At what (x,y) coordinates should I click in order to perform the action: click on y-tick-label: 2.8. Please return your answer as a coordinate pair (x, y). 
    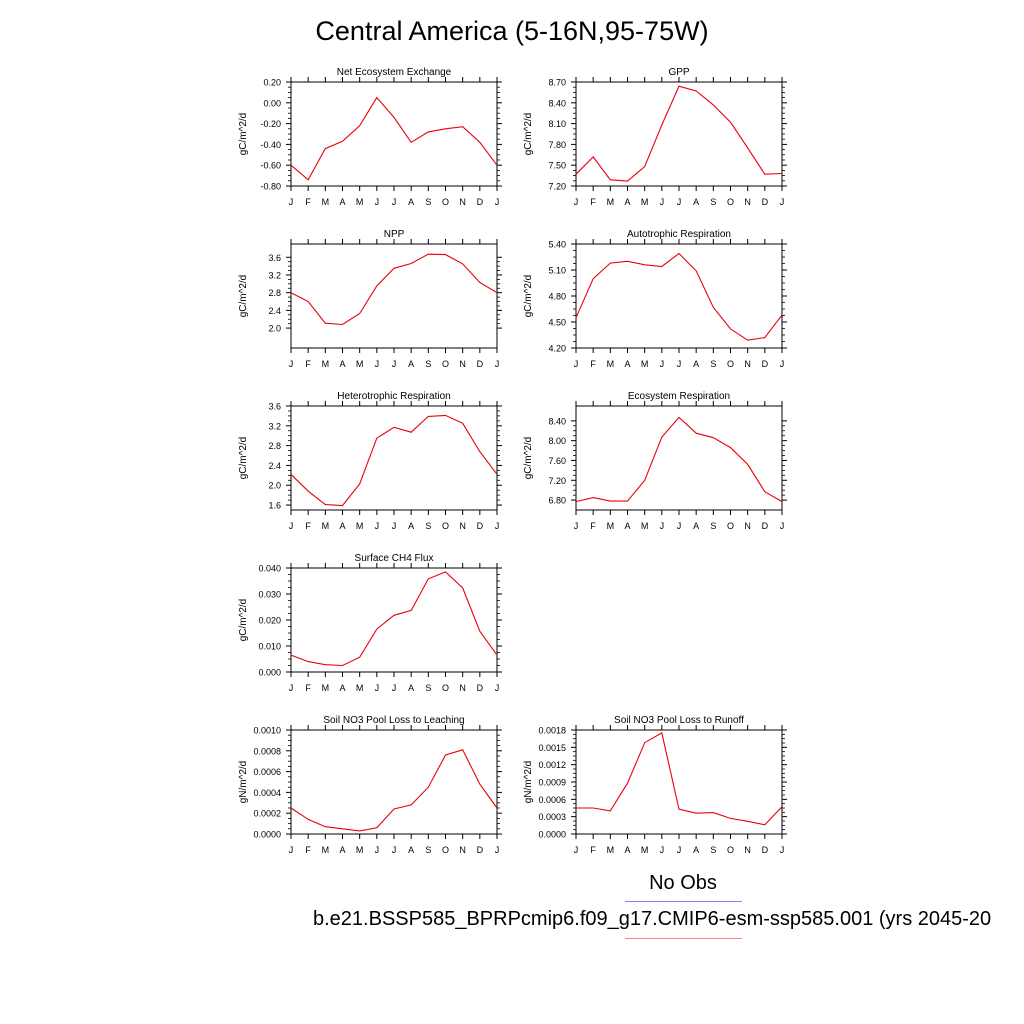
    Looking at the image, I should click on (274, 293).